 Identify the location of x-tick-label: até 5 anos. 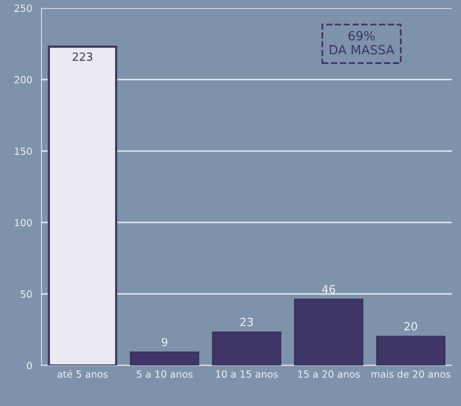
(82, 374).